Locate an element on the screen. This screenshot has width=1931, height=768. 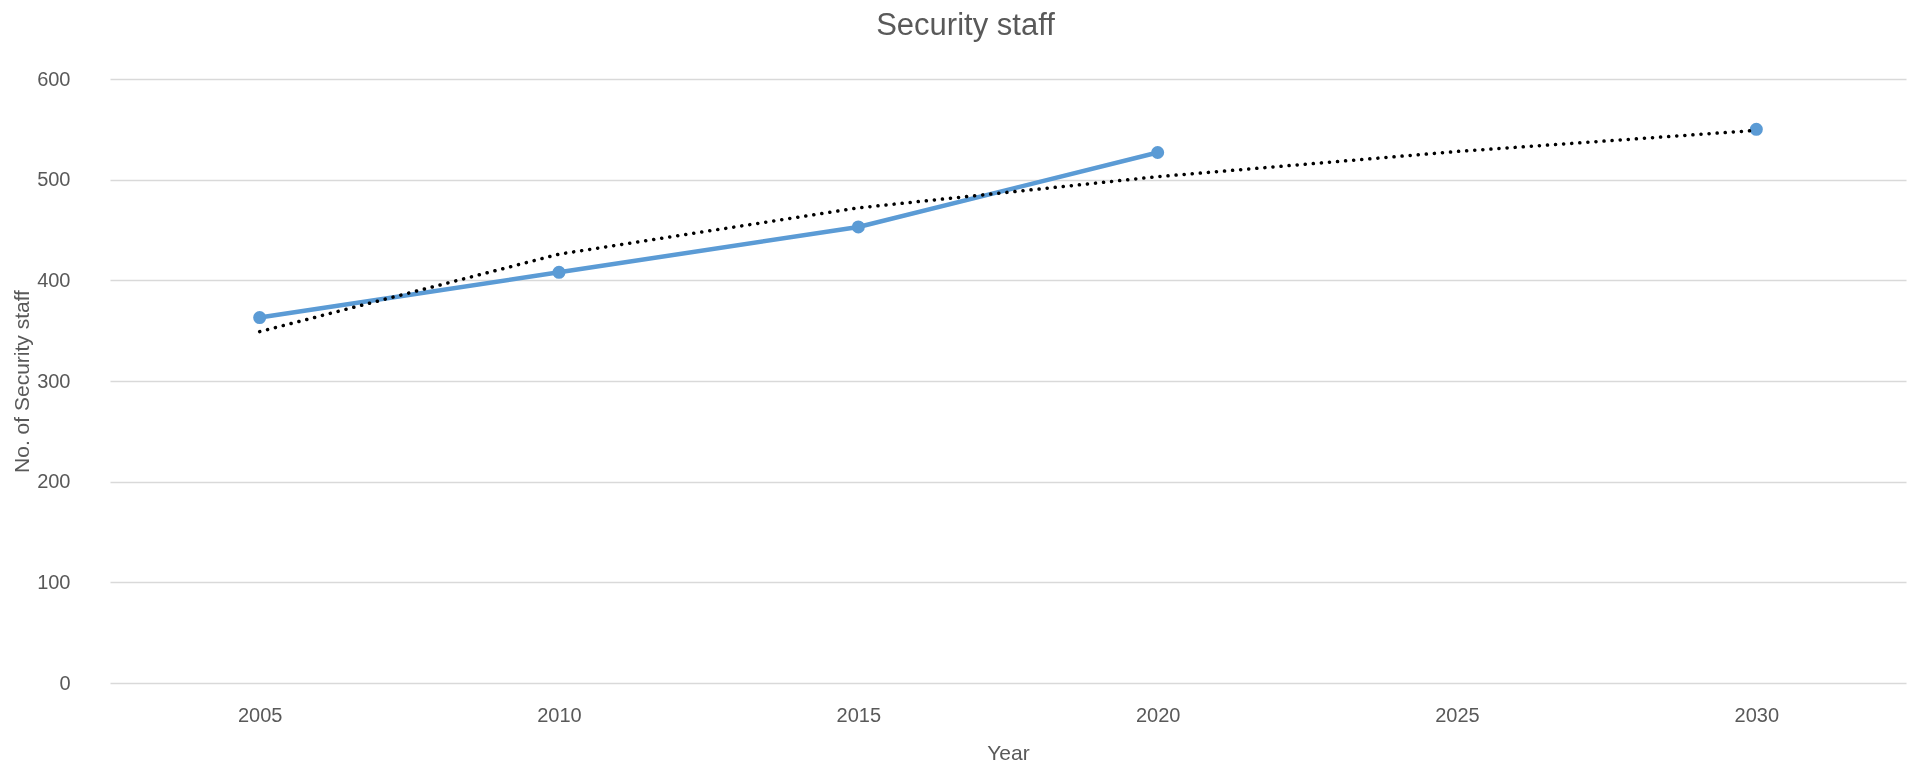
x-tick-label: 2030 is located at coordinates (1757, 714).